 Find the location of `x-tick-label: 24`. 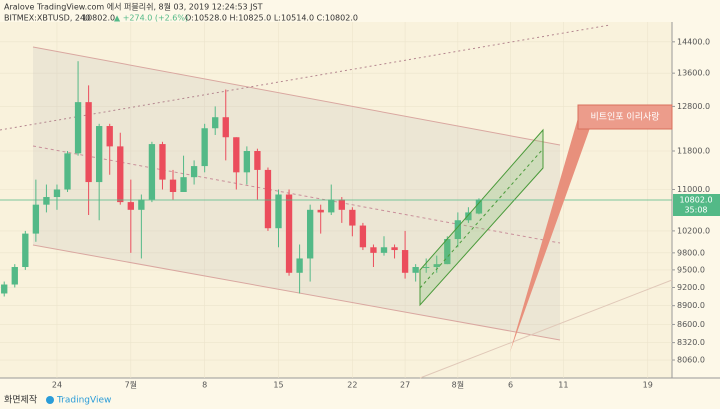

x-tick-label: 24 is located at coordinates (57, 385).